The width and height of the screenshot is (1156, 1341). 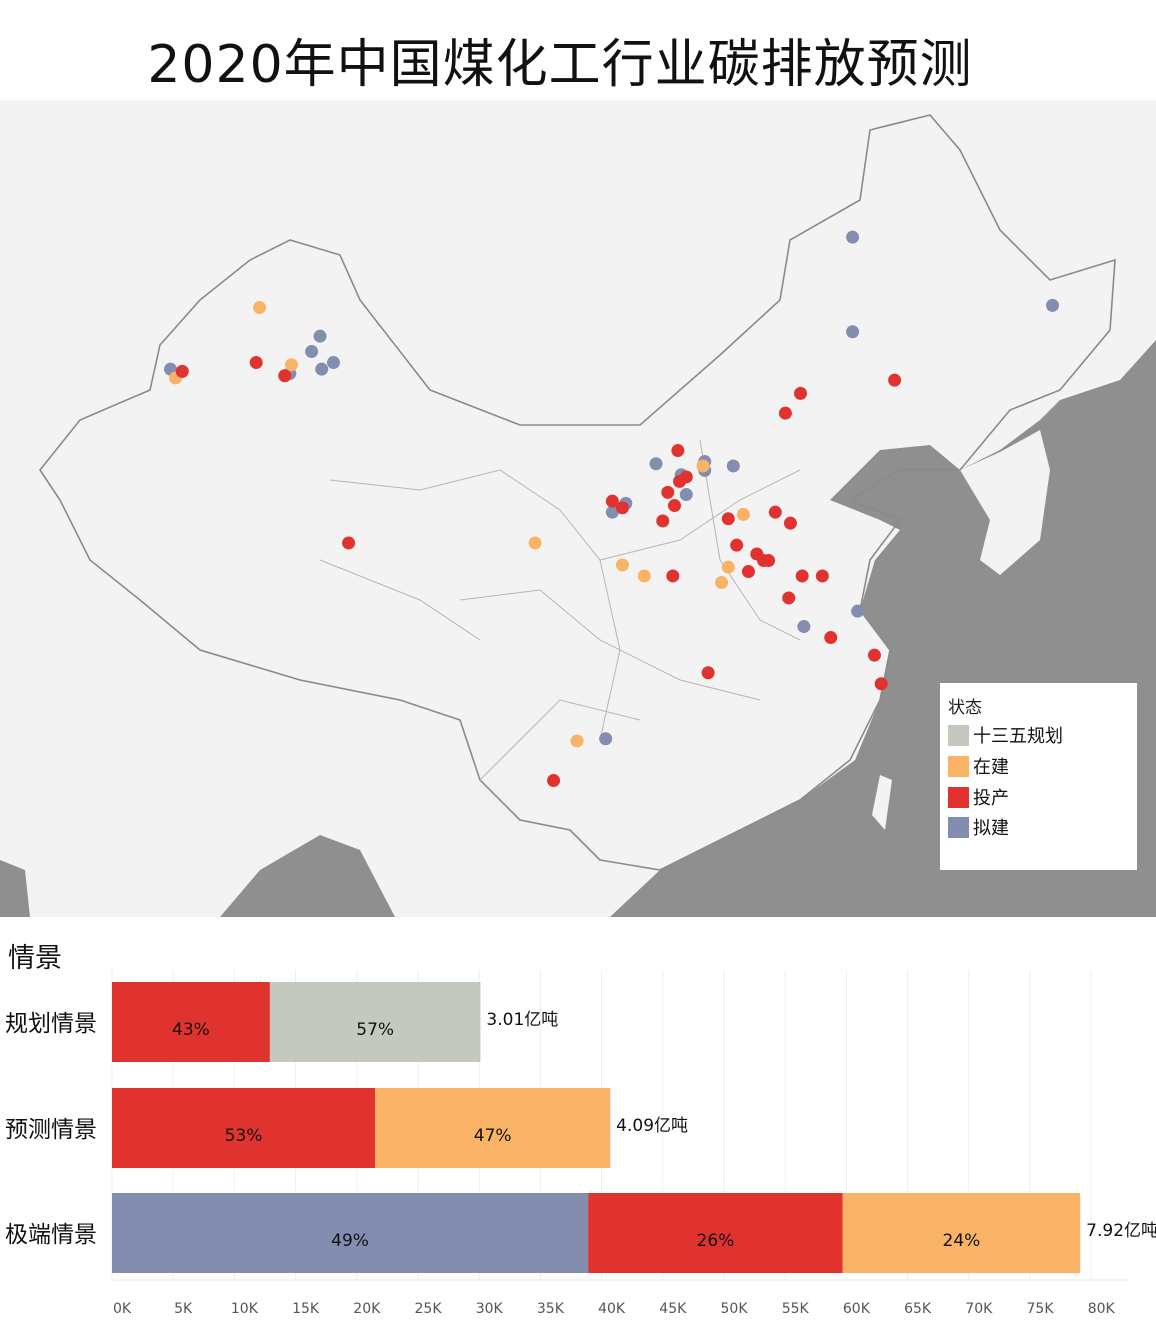 I want to click on category-label: 预测情景, so click(x=51, y=1130).